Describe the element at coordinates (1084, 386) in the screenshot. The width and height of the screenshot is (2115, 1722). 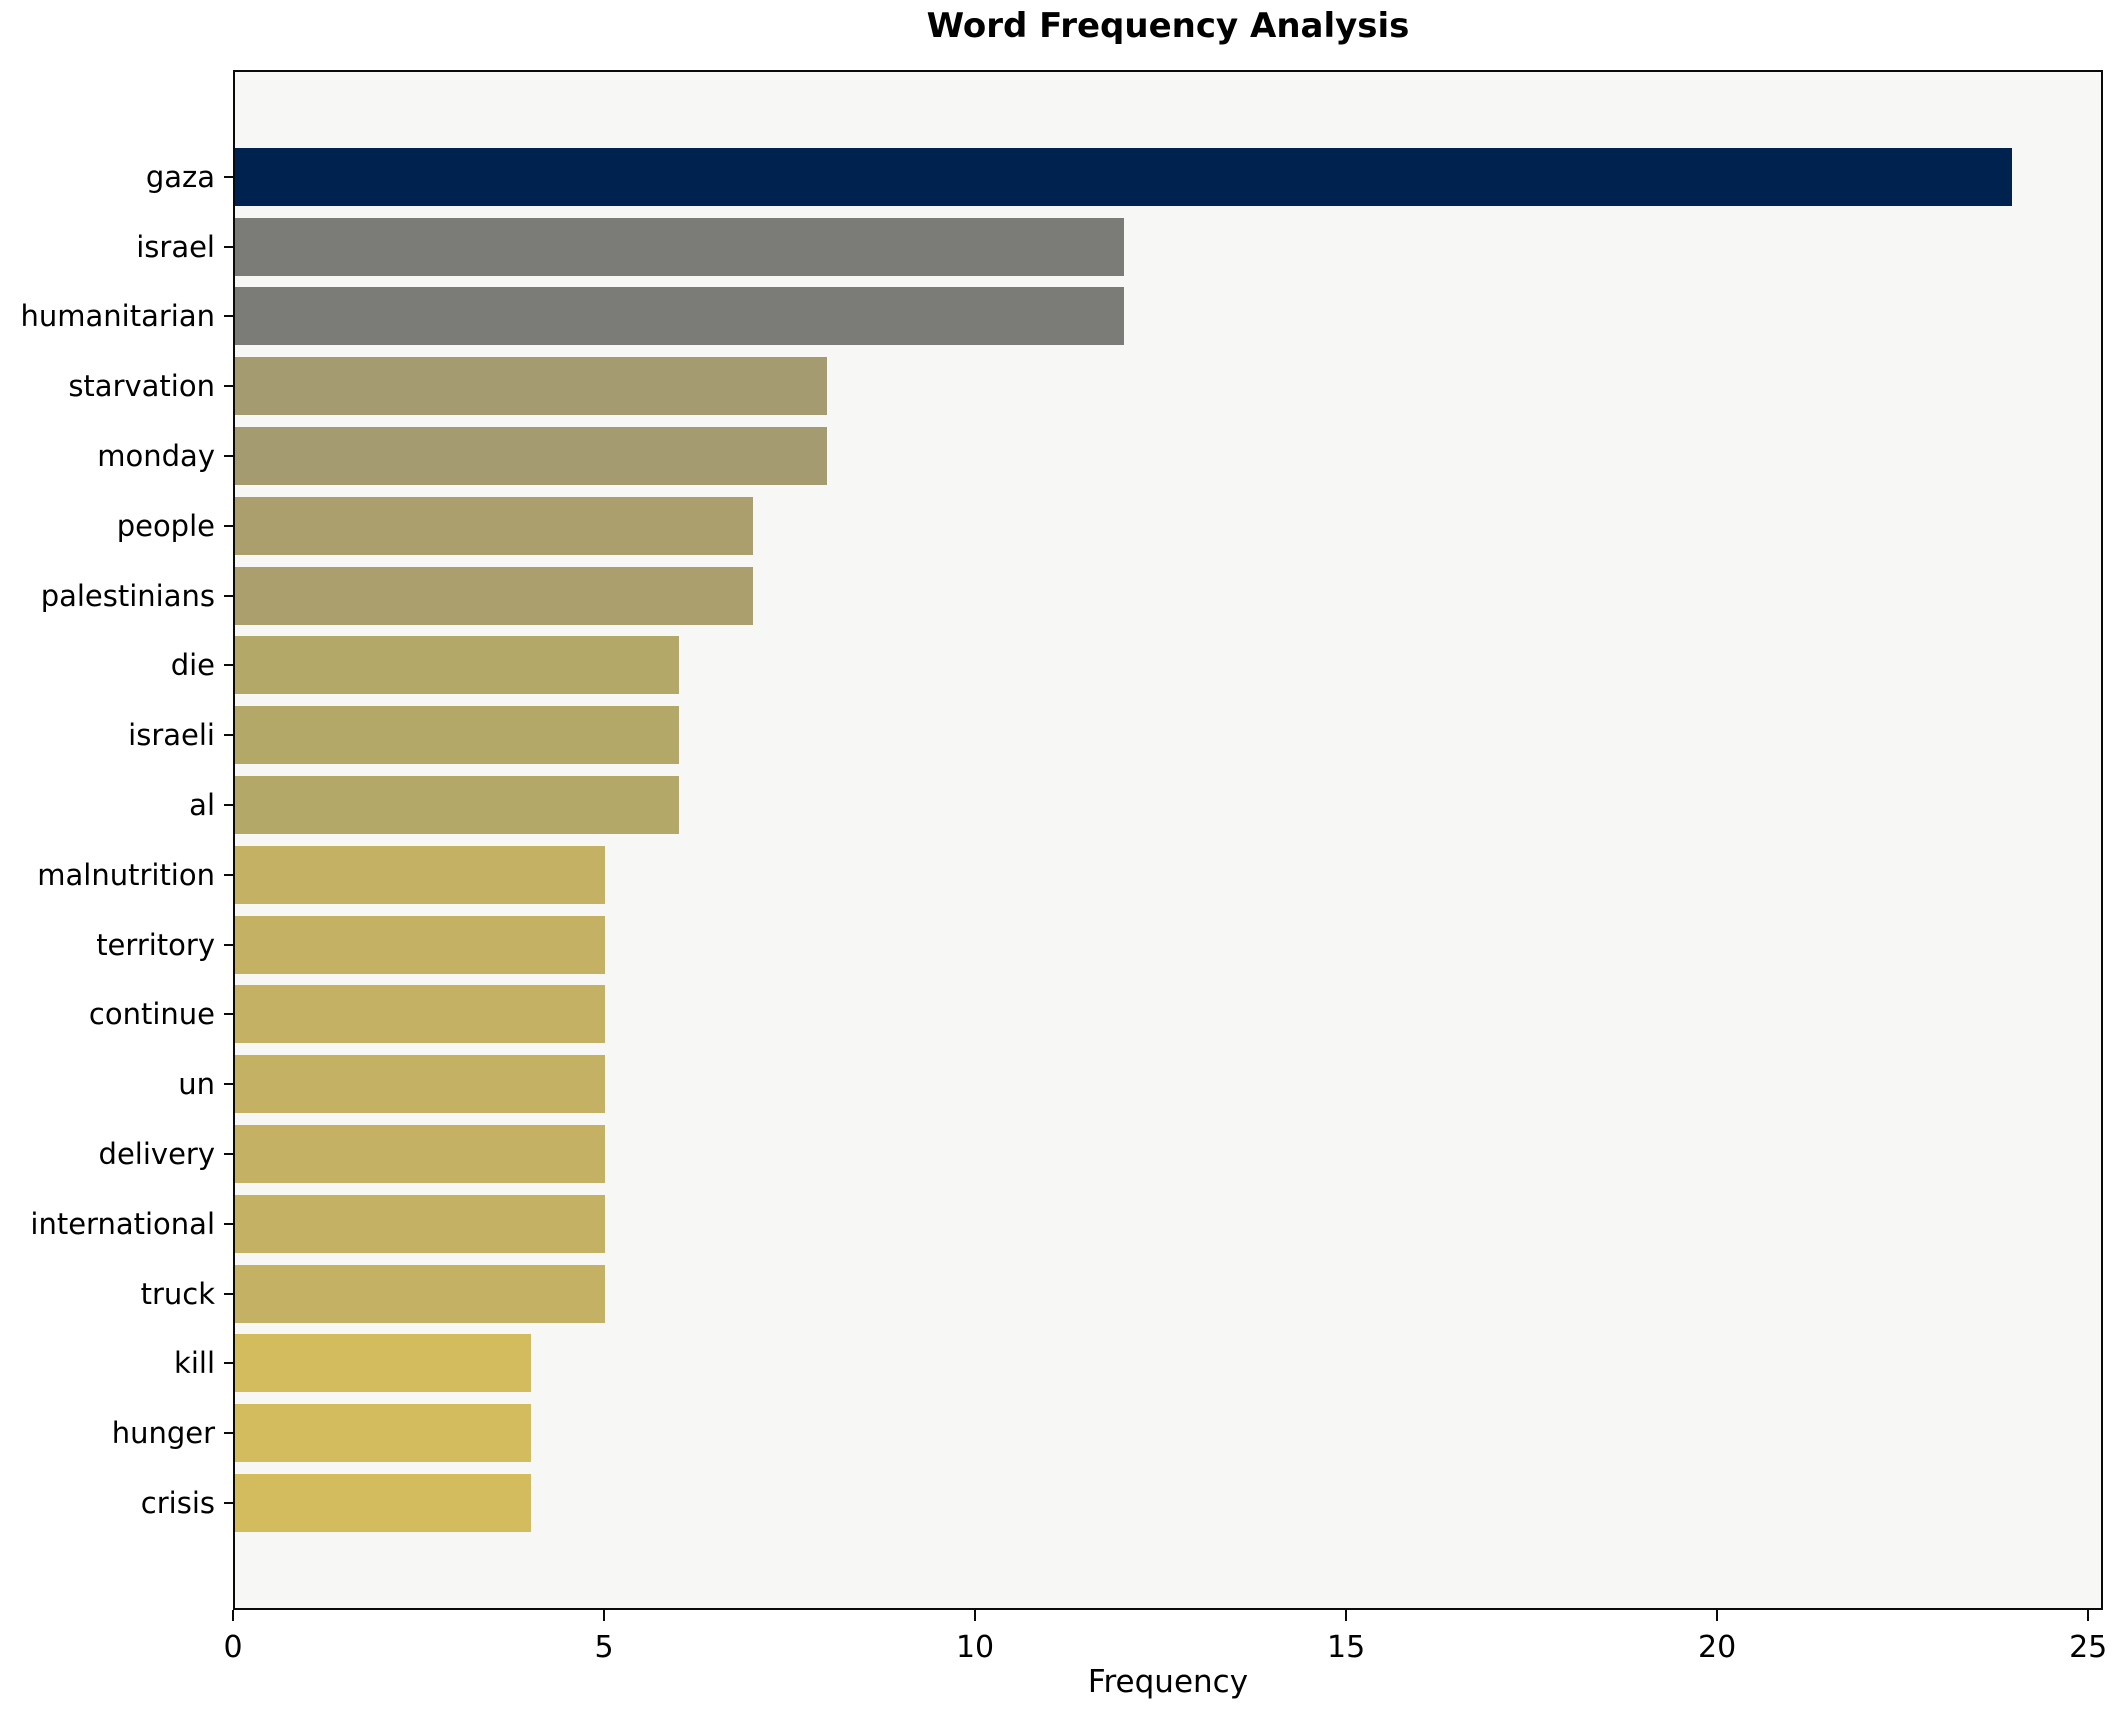
I see `bar-row: starvation` at that location.